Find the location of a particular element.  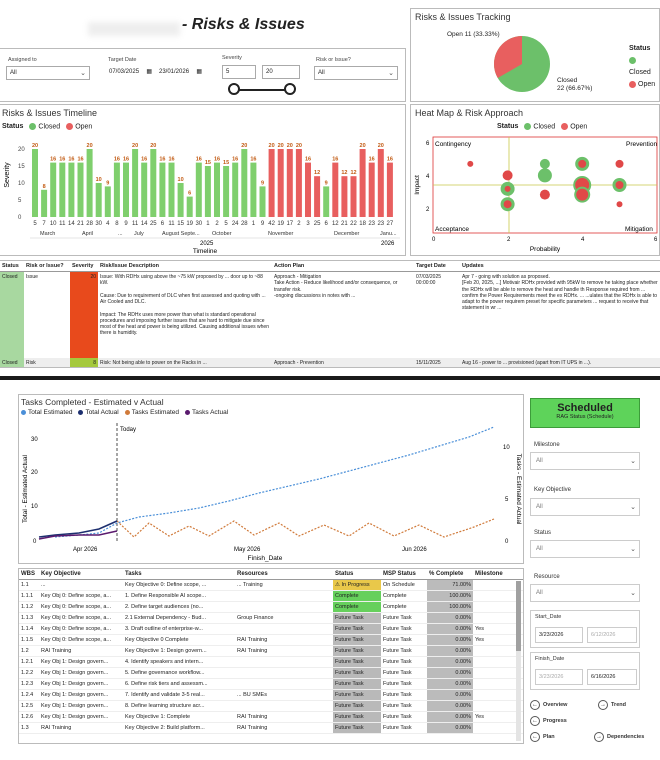

series-tasks-estimated is located at coordinates (305, 528).